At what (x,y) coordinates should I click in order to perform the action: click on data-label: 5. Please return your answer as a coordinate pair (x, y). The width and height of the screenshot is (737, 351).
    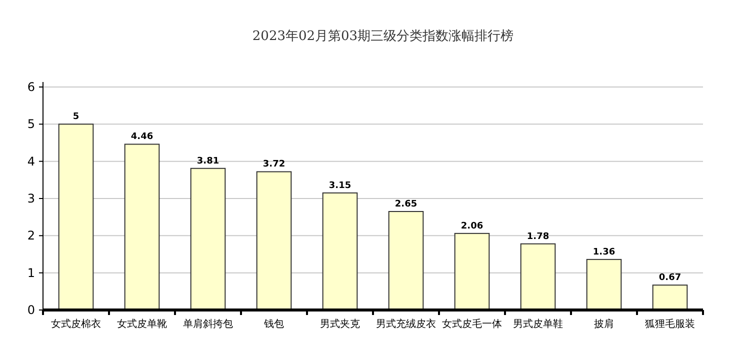
    Looking at the image, I should click on (76, 117).